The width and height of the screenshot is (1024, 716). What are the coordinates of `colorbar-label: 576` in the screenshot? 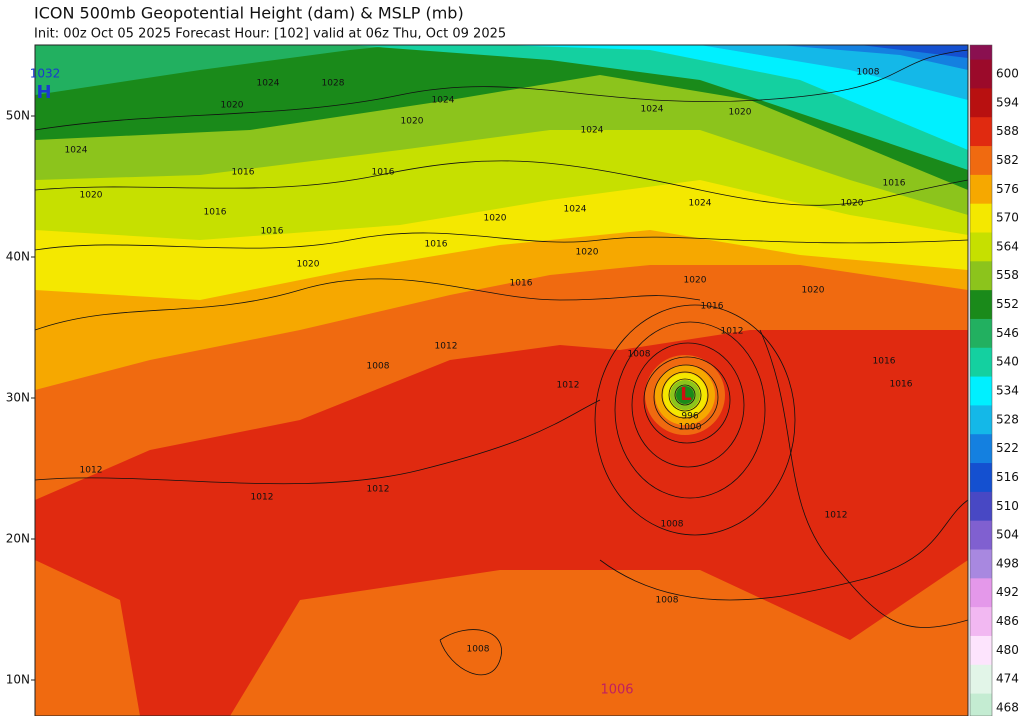 It's located at (1007, 189).